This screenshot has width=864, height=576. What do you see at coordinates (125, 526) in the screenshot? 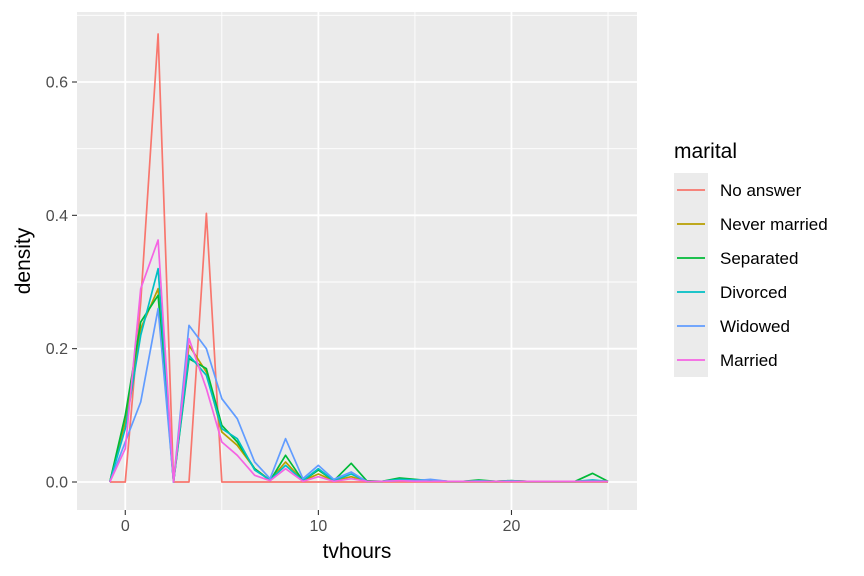
I see `x-tick-label: 0` at bounding box center [125, 526].